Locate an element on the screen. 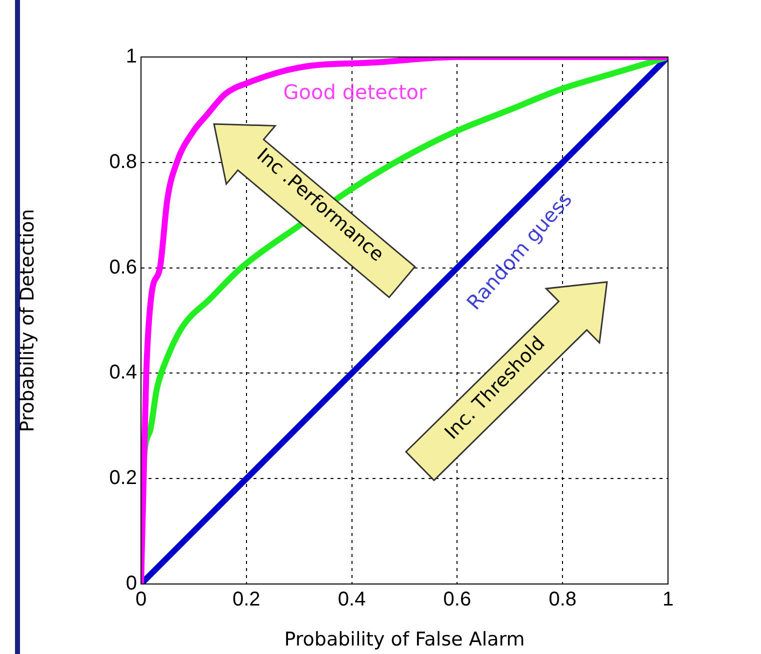 This screenshot has height=654, width=761. x-tick-label: 0.4 is located at coordinates (352, 599).